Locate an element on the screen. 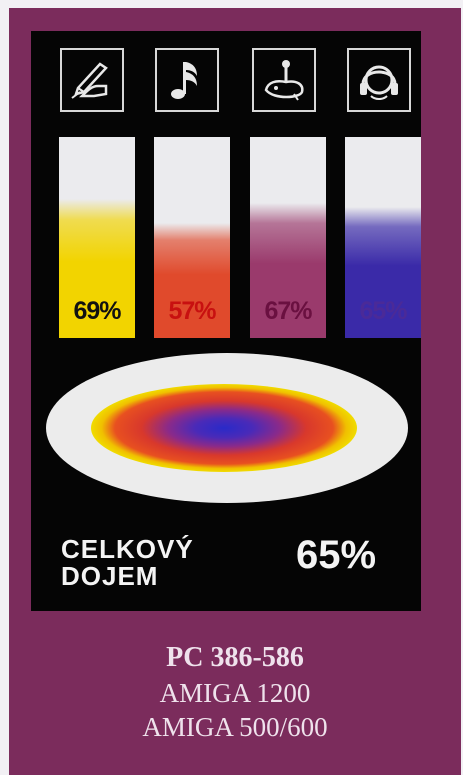 This screenshot has height=775, width=463. joystick-icon is located at coordinates (284, 80).